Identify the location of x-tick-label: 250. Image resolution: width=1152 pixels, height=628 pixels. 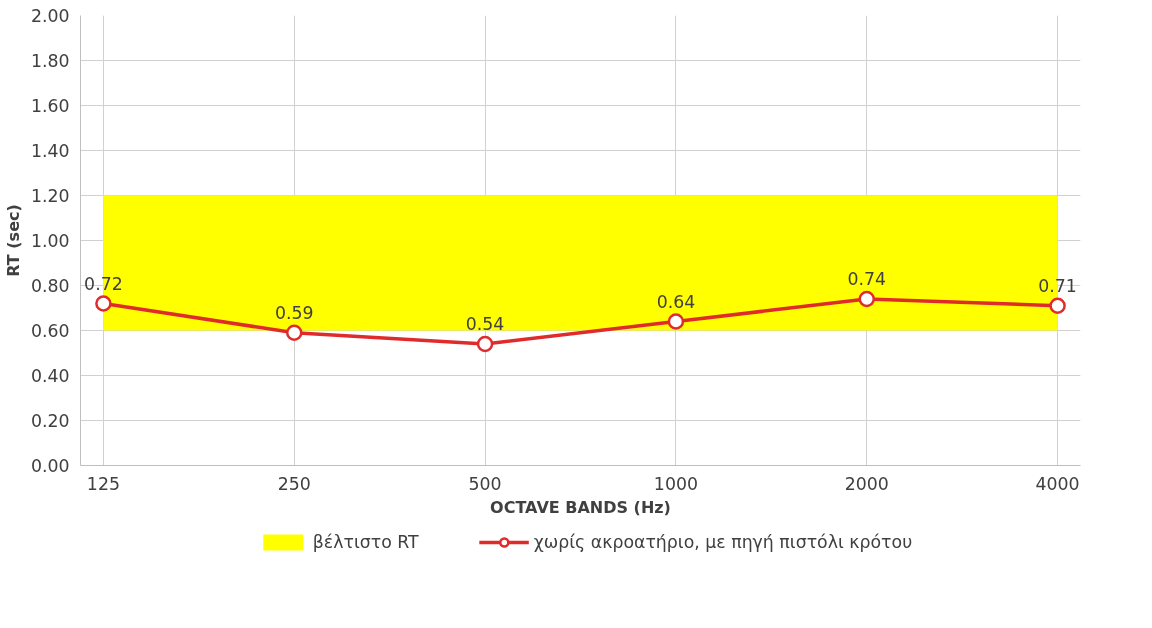
(294, 483).